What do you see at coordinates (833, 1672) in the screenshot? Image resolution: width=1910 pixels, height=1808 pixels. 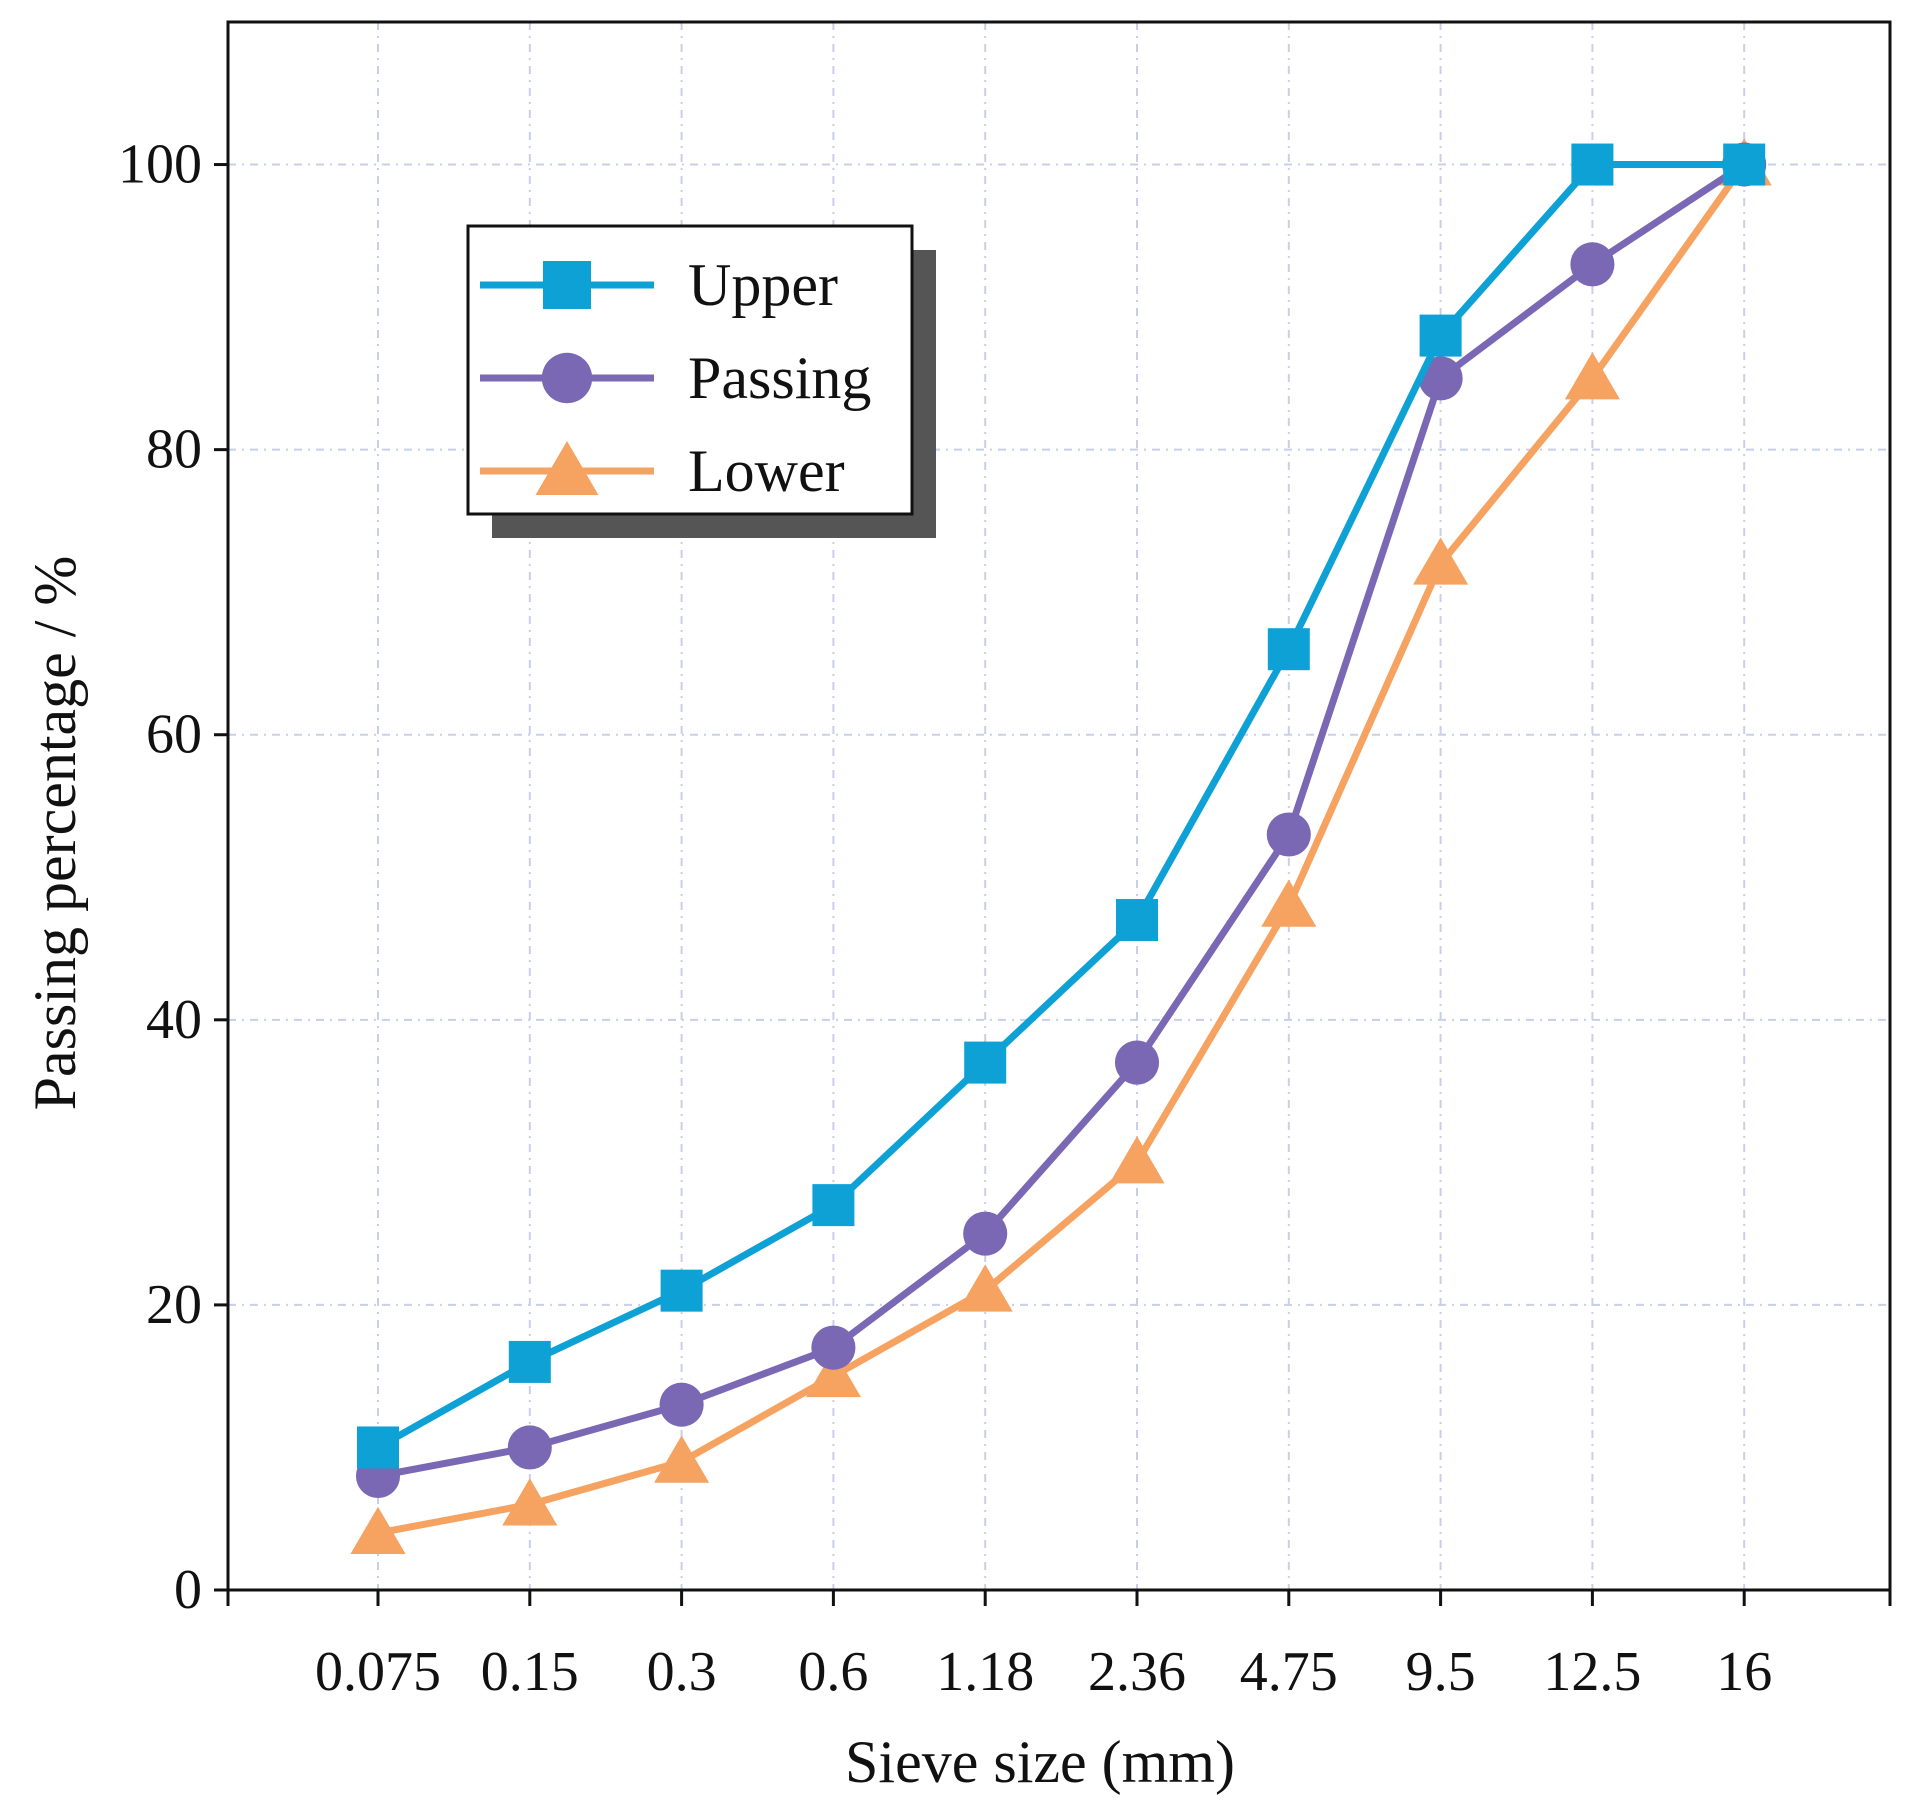 I see `x-tick-label: 0.6` at bounding box center [833, 1672].